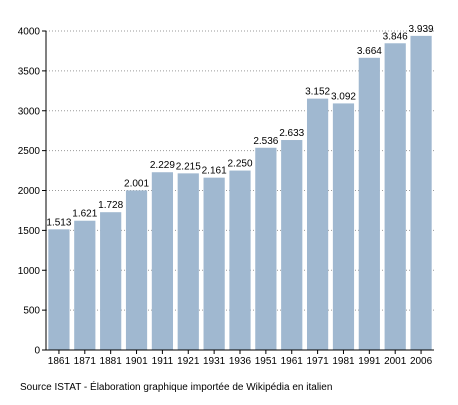 The width and height of the screenshot is (458, 405). What do you see at coordinates (29, 71) in the screenshot?
I see `y-tick-label: 3500` at bounding box center [29, 71].